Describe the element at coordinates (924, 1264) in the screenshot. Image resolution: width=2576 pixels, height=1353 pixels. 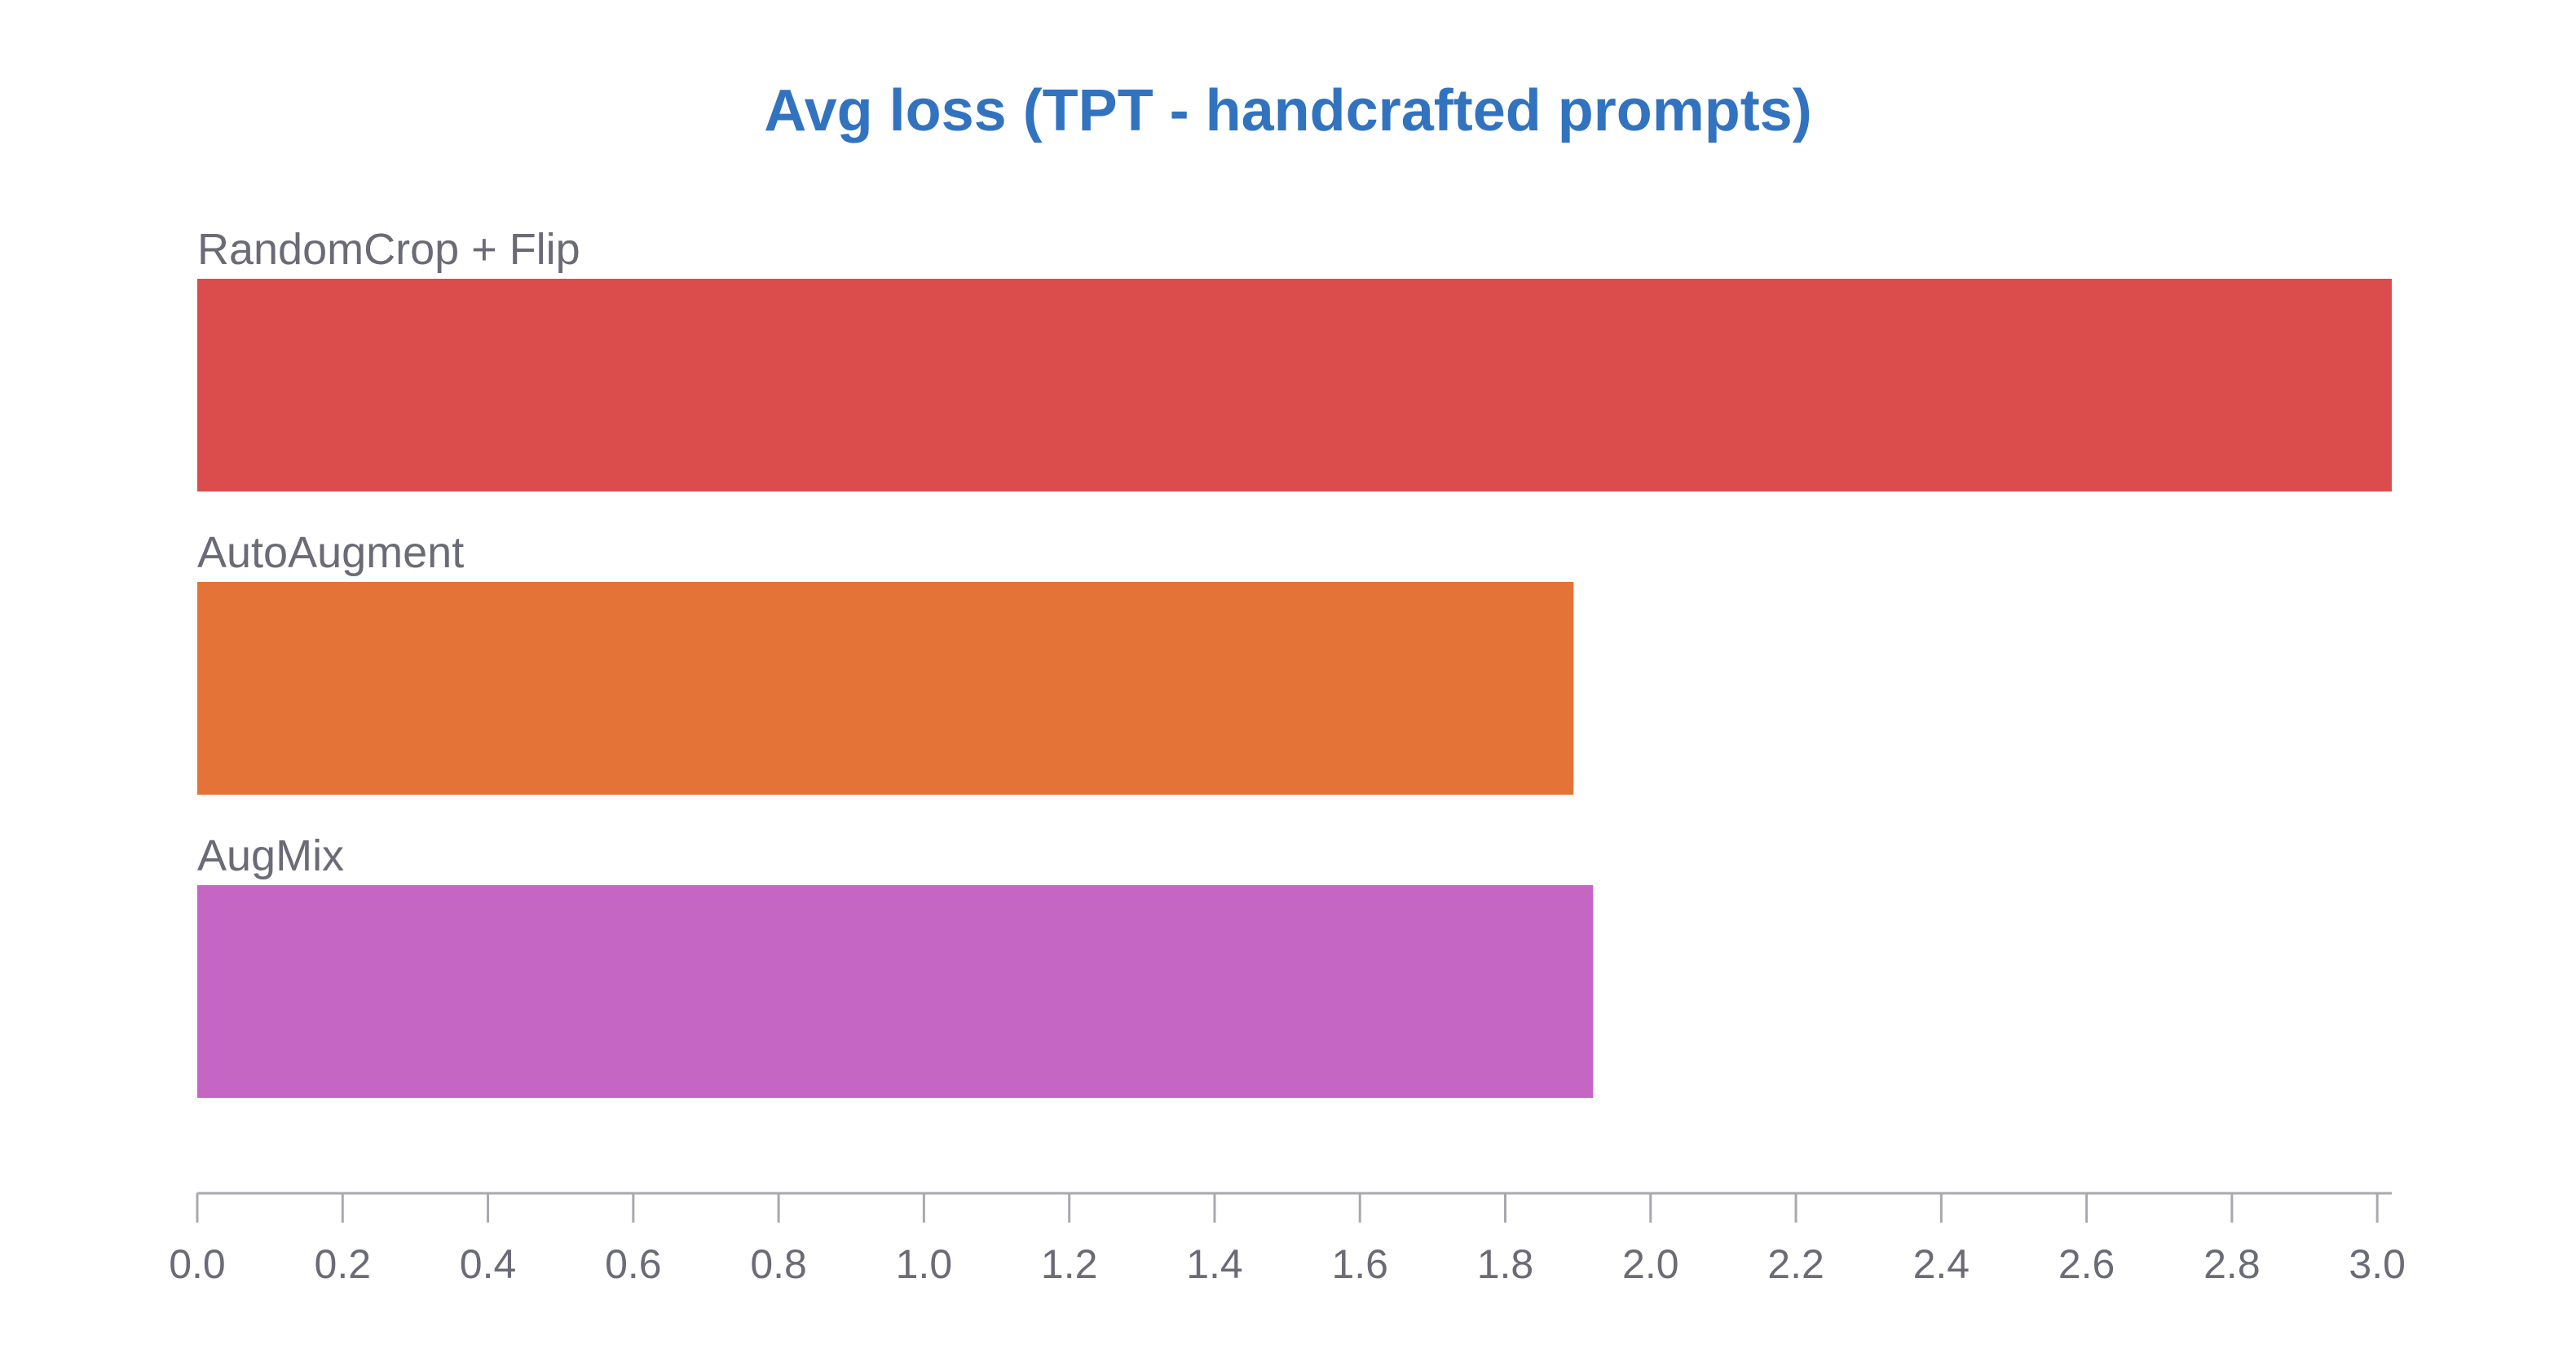
I see `x-tick-label: 1.0` at that location.